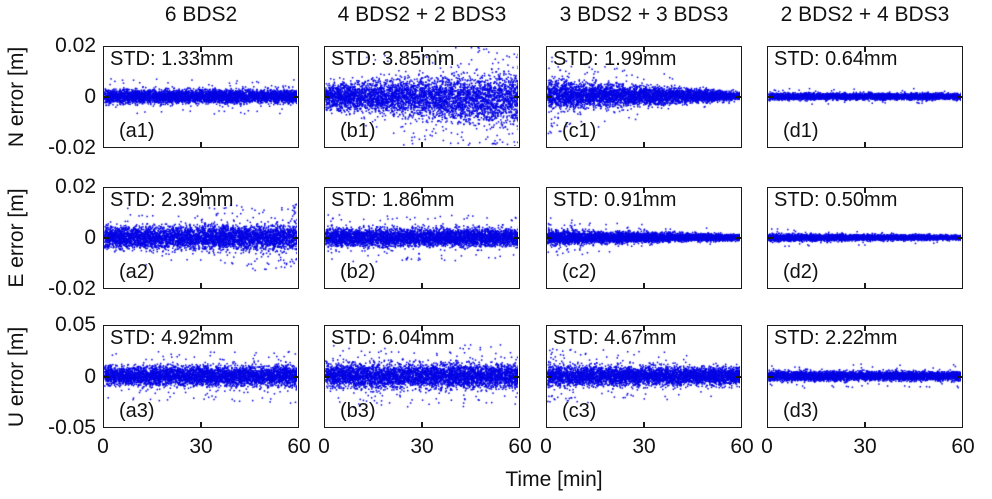 The height and width of the screenshot is (499, 992). Describe the element at coordinates (358, 411) in the screenshot. I see `panel-letter-b3: (b3)` at that location.